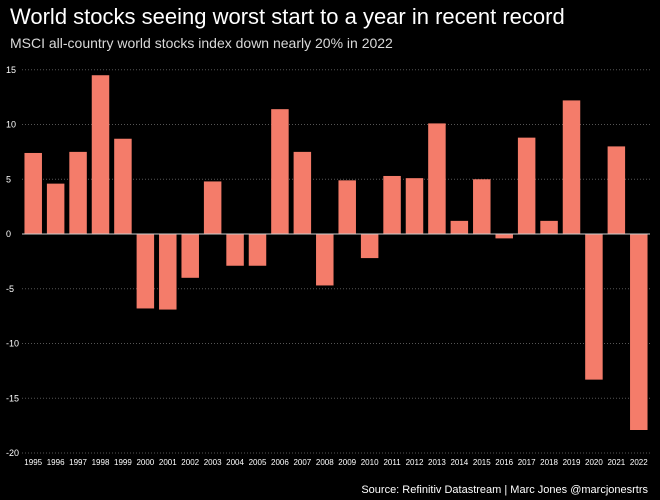 The height and width of the screenshot is (500, 660). What do you see at coordinates (459, 227) in the screenshot?
I see `bar-2014` at bounding box center [459, 227].